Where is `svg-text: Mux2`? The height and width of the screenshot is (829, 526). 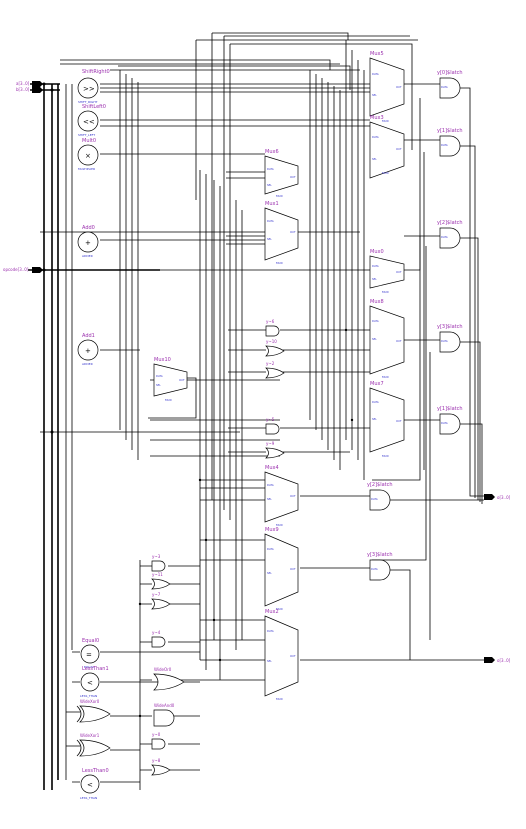
svg-text: Mux2 is located at coordinates (272, 612).